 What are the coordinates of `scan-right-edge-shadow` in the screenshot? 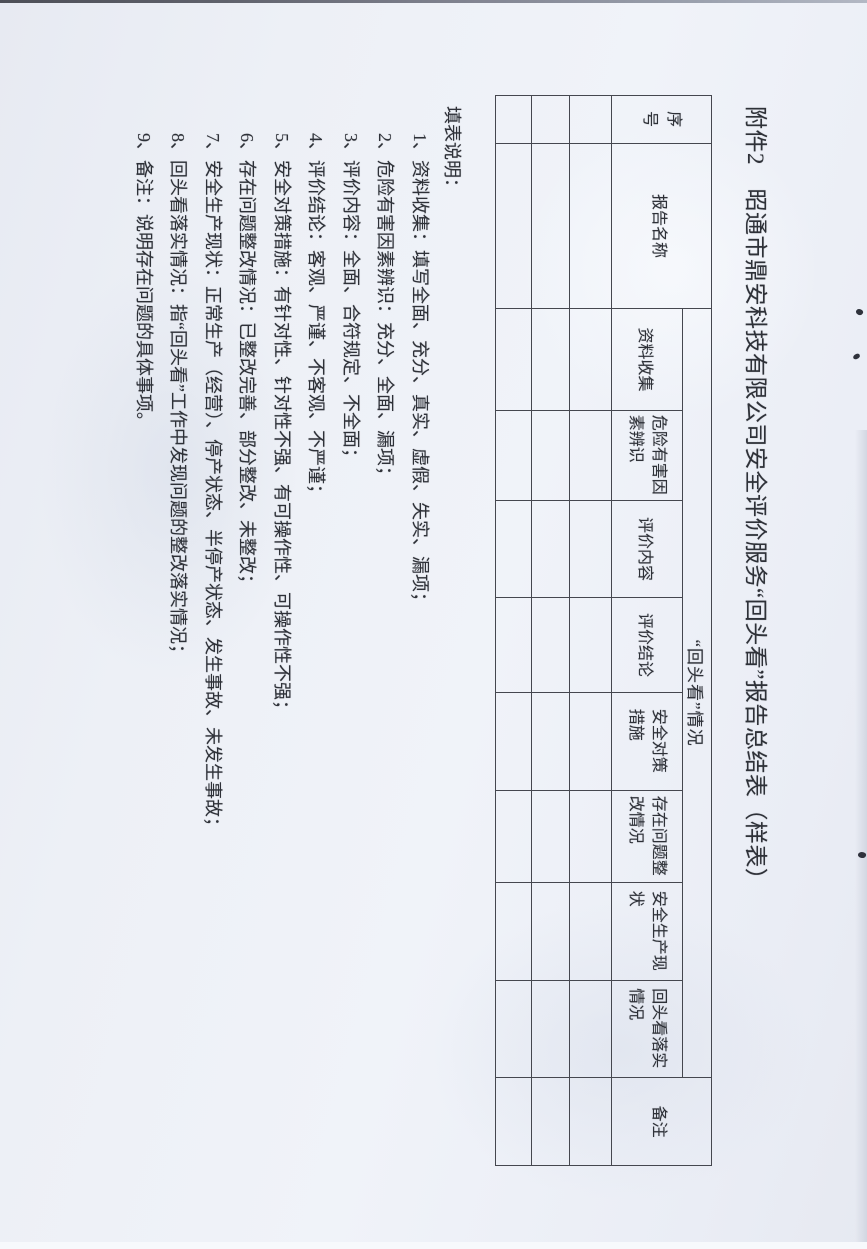 It's located at (861, 839).